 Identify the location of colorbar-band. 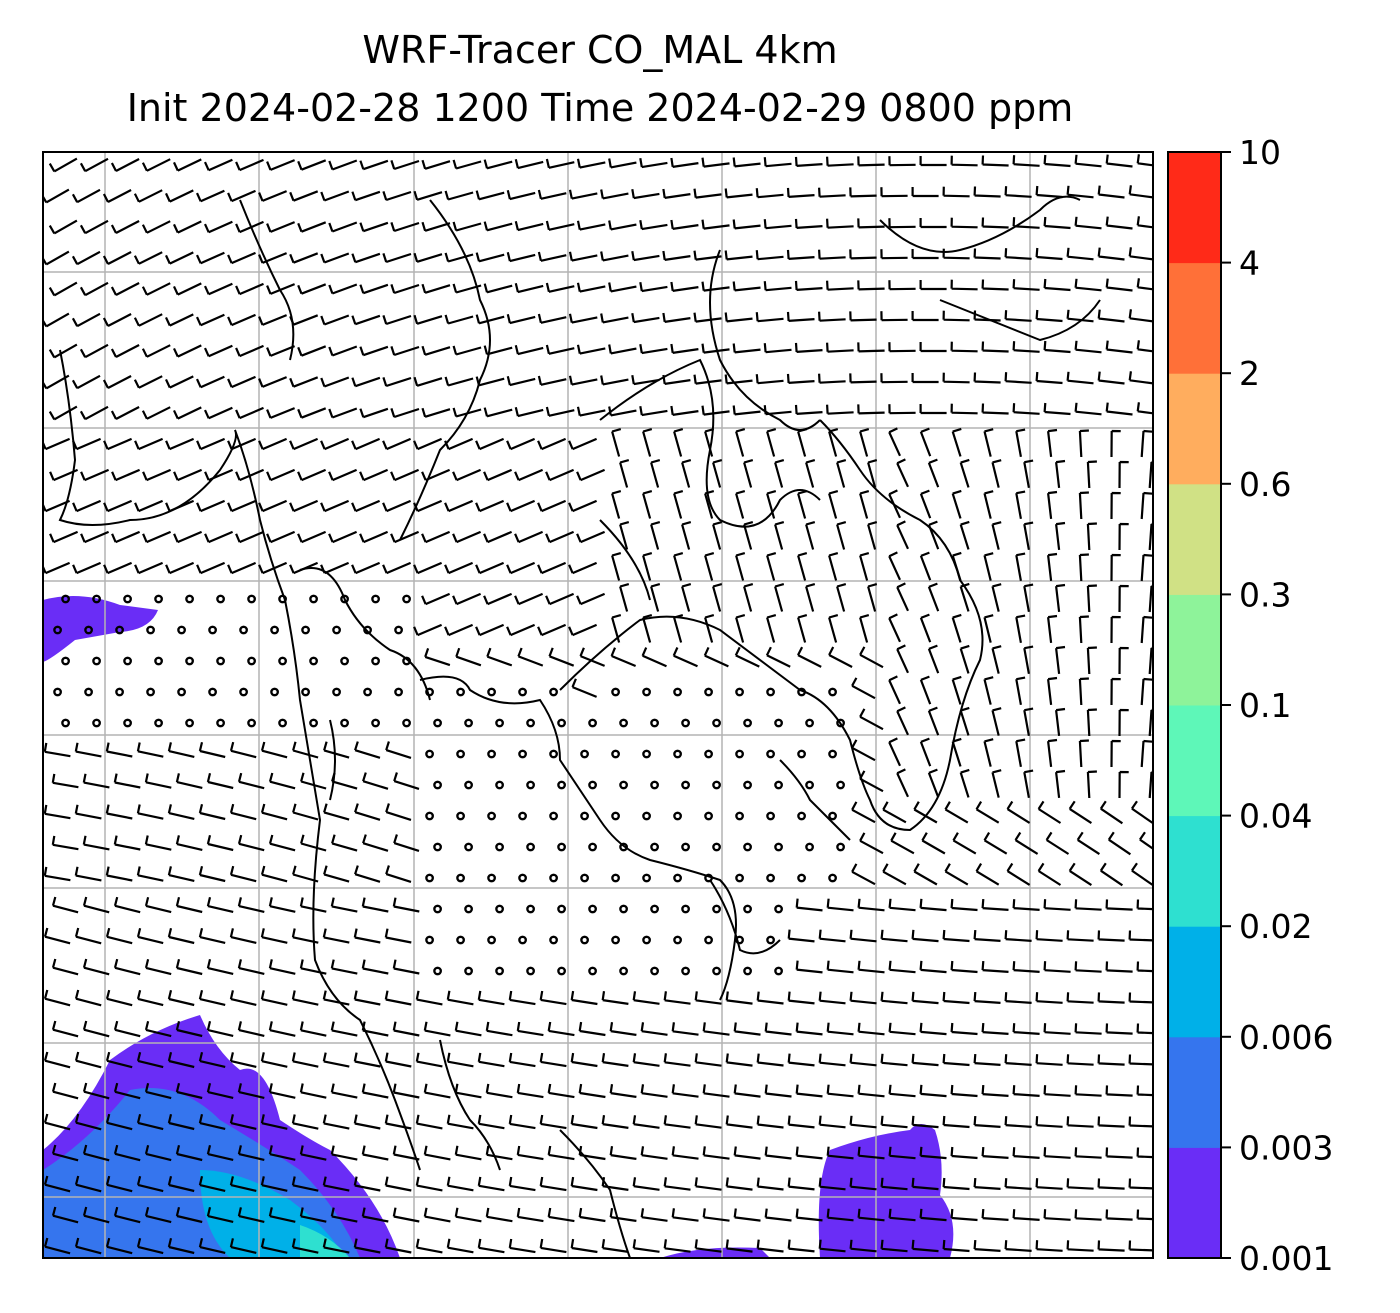
(1194, 539).